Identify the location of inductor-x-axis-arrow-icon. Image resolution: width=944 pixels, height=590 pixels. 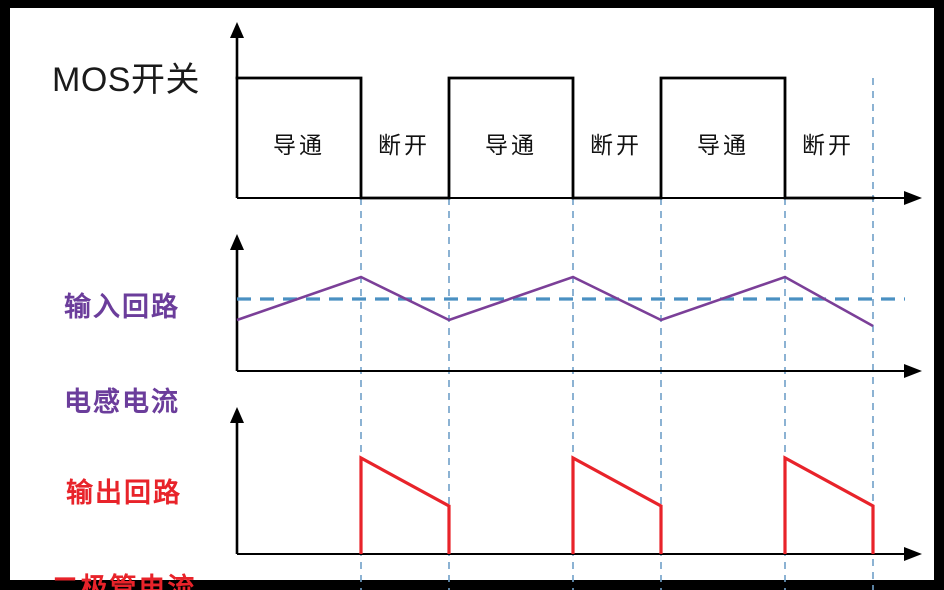
(913, 371).